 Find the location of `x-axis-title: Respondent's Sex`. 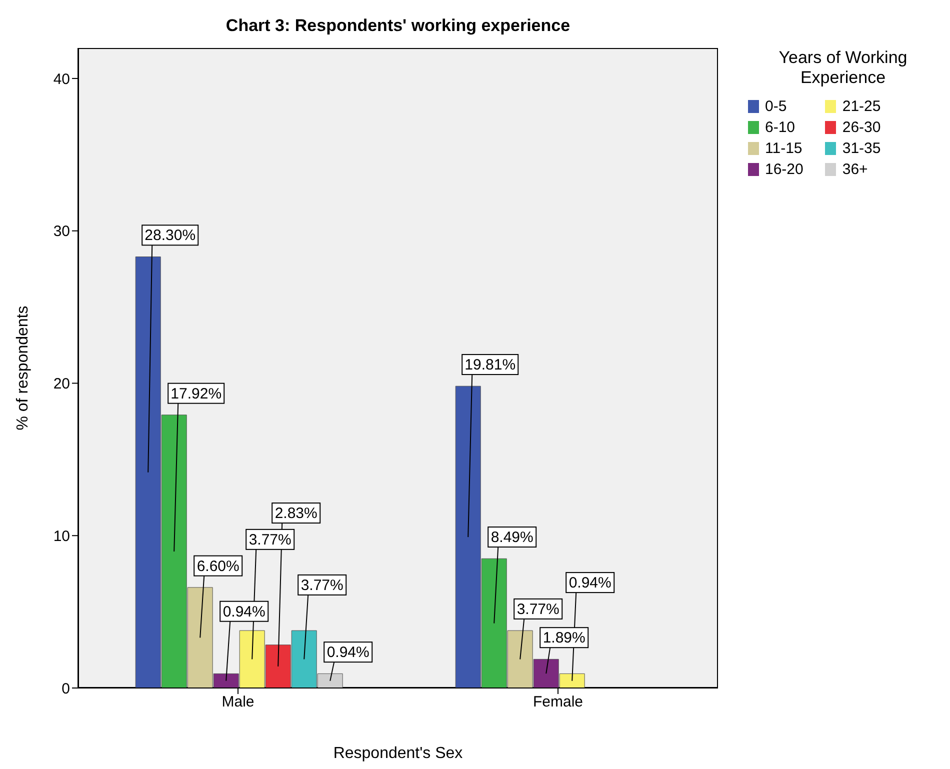

x-axis-title: Respondent's Sex is located at coordinates (398, 753).